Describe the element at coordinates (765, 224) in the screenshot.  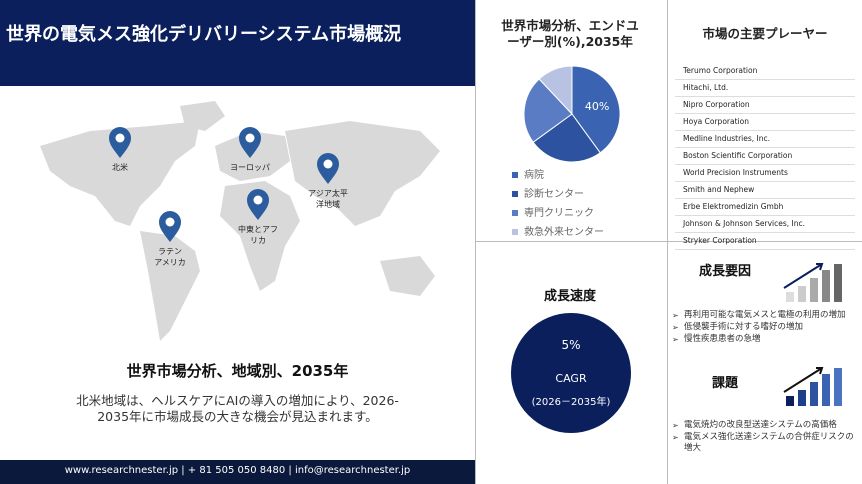
I see `player: Johnson & Johnson Services, Inc.` at that location.